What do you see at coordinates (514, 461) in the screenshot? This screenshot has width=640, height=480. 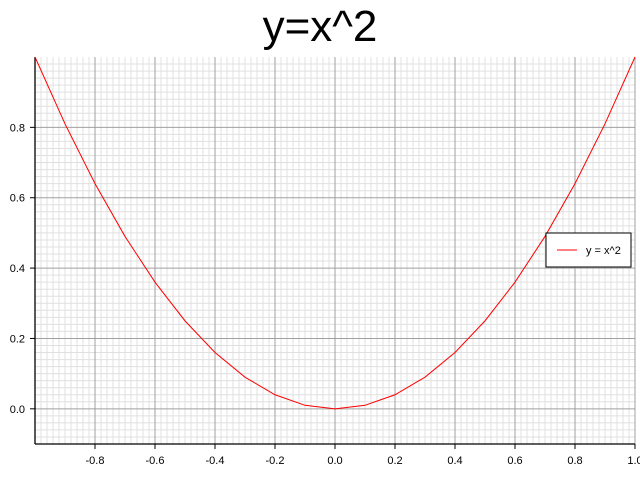 I see `x-tick-label: 0.6` at bounding box center [514, 461].